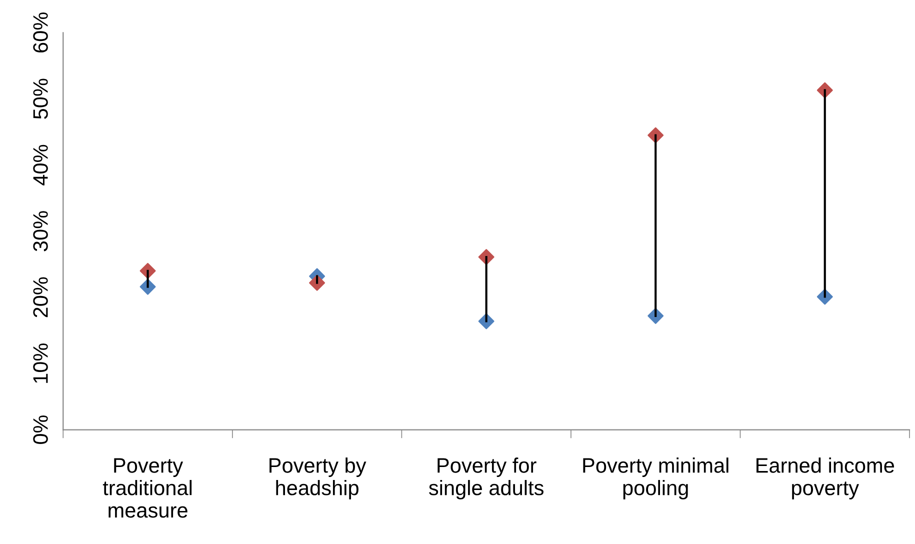 The width and height of the screenshot is (915, 544). I want to click on x-tick-label: Poverty traditional measure, so click(147, 488).